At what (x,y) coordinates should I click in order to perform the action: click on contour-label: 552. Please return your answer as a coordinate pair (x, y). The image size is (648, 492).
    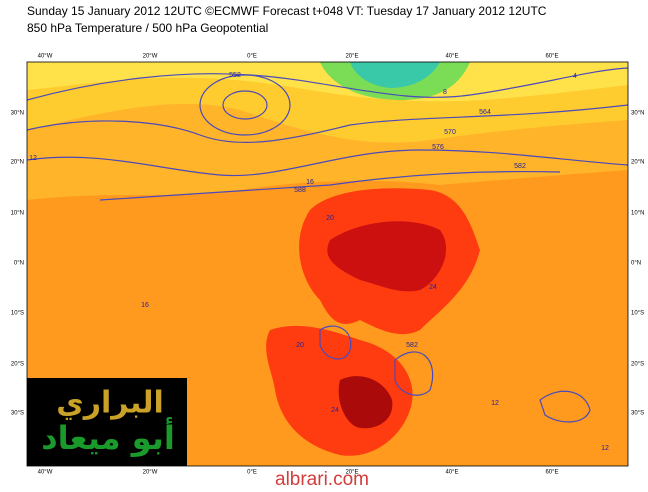
    Looking at the image, I should click on (235, 75).